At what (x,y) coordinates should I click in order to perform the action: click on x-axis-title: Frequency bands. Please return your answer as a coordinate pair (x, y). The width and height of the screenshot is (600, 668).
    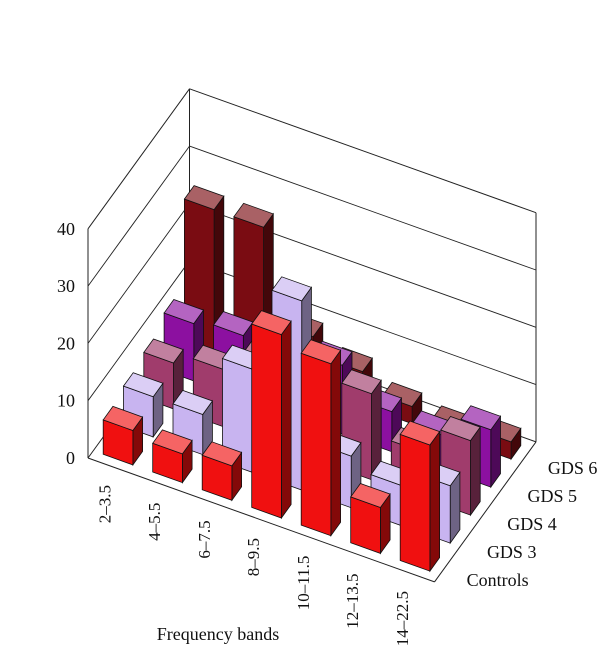
    Looking at the image, I should click on (218, 634).